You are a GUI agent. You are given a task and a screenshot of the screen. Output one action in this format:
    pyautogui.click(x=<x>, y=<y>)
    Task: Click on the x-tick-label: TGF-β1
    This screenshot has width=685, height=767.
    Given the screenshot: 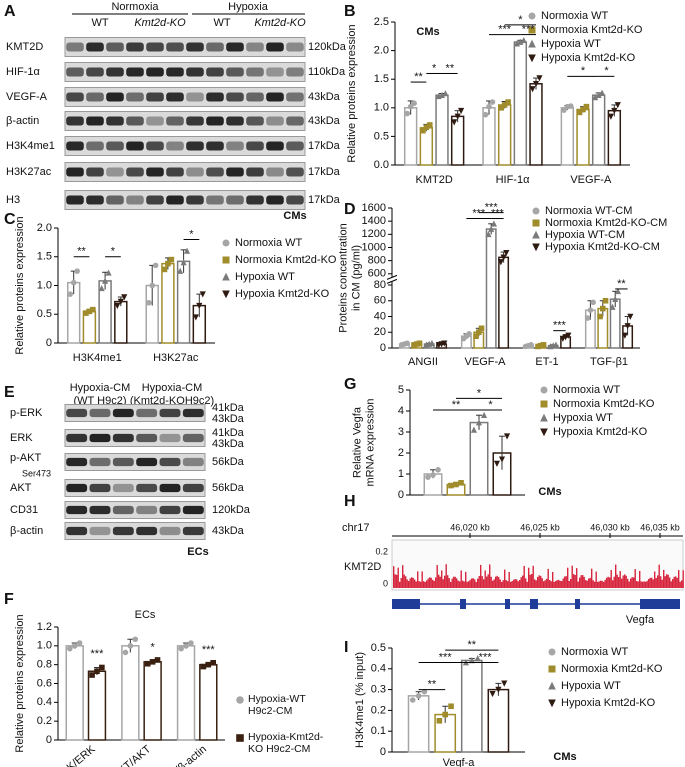 What is the action you would take?
    pyautogui.click(x=609, y=362)
    